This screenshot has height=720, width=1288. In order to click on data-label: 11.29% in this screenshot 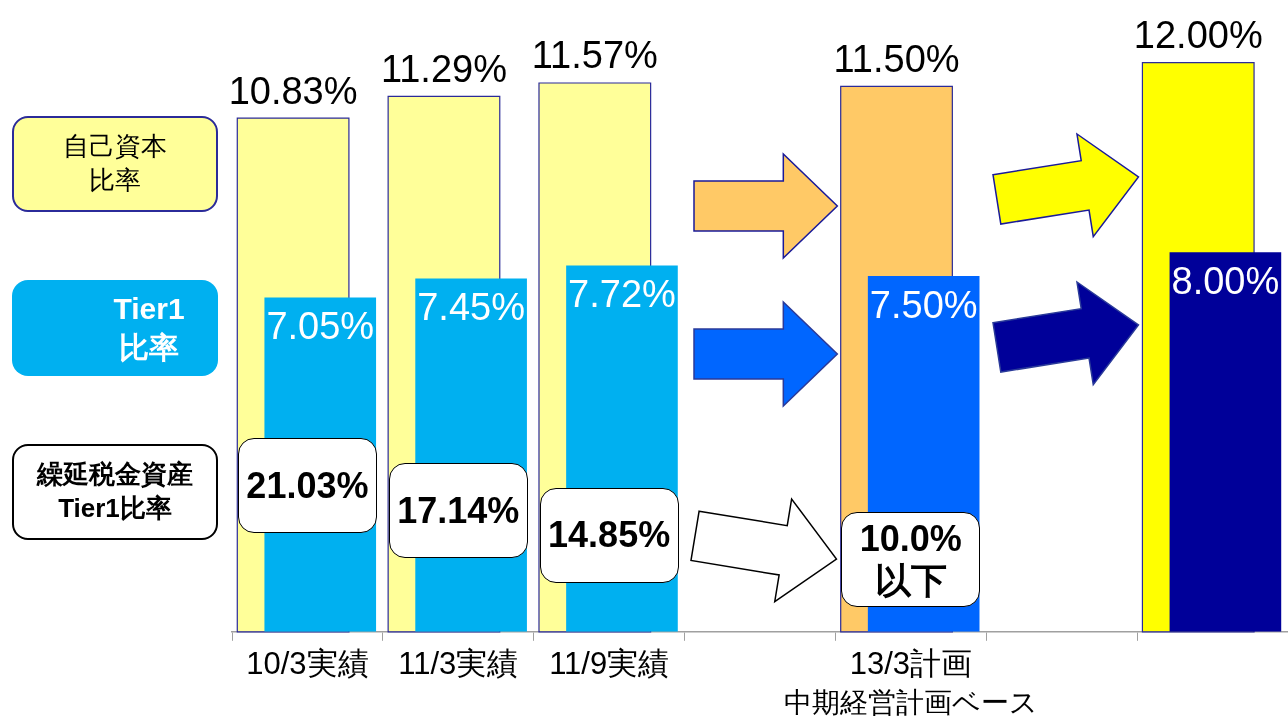, I will do `click(443, 68)`.